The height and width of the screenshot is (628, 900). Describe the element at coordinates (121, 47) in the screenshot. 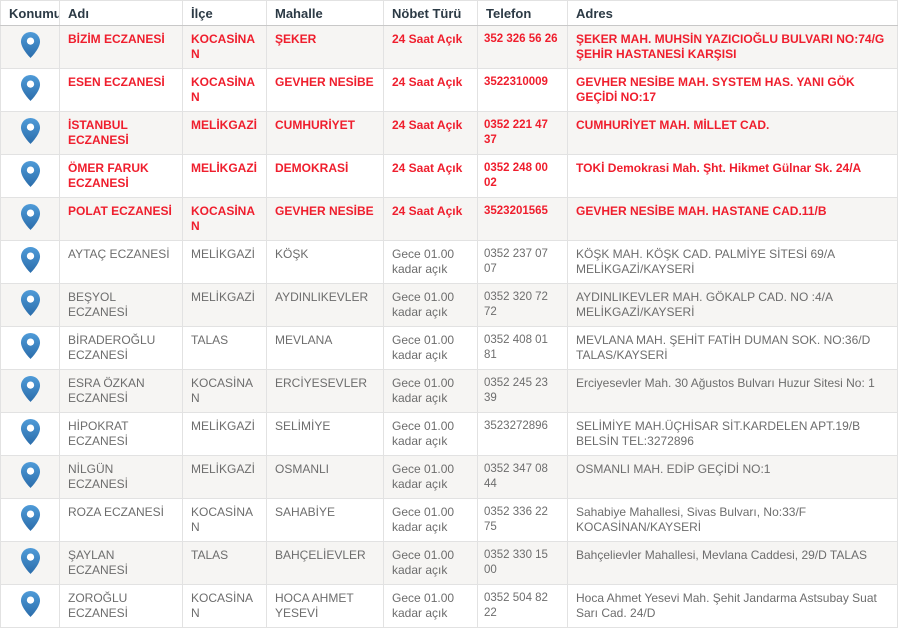

I see `pharmacy-name: BİZİM ECZANESİ` at that location.